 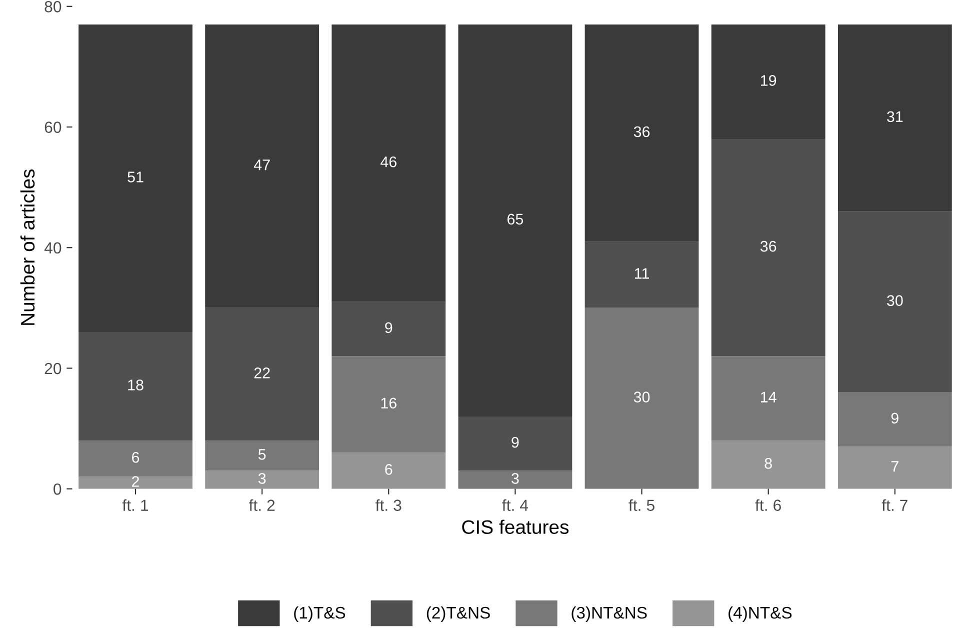 I want to click on data-label: 47, so click(x=262, y=165).